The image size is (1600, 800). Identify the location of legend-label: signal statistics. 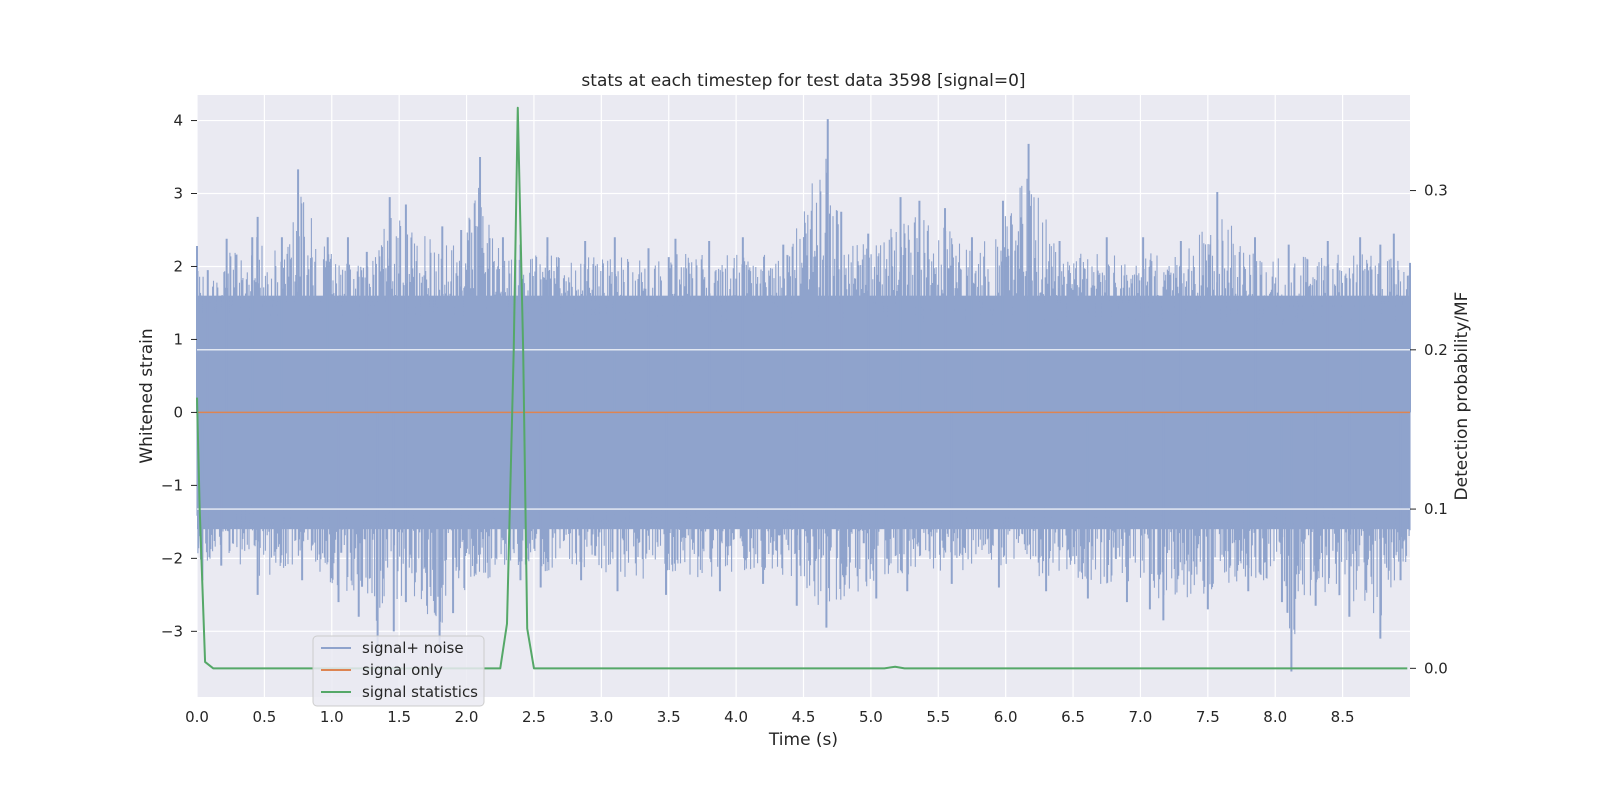
(420, 692).